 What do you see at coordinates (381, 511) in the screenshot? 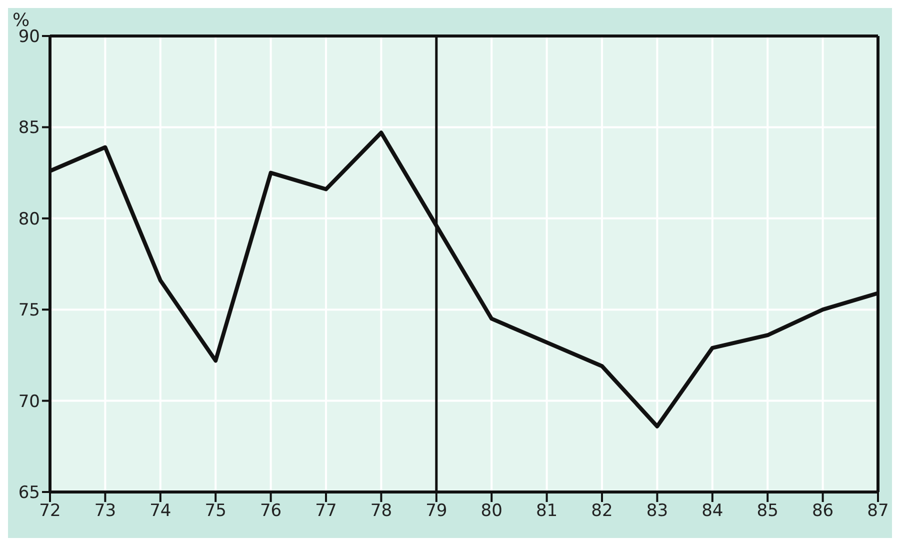
I see `x-tick-label: 78` at bounding box center [381, 511].